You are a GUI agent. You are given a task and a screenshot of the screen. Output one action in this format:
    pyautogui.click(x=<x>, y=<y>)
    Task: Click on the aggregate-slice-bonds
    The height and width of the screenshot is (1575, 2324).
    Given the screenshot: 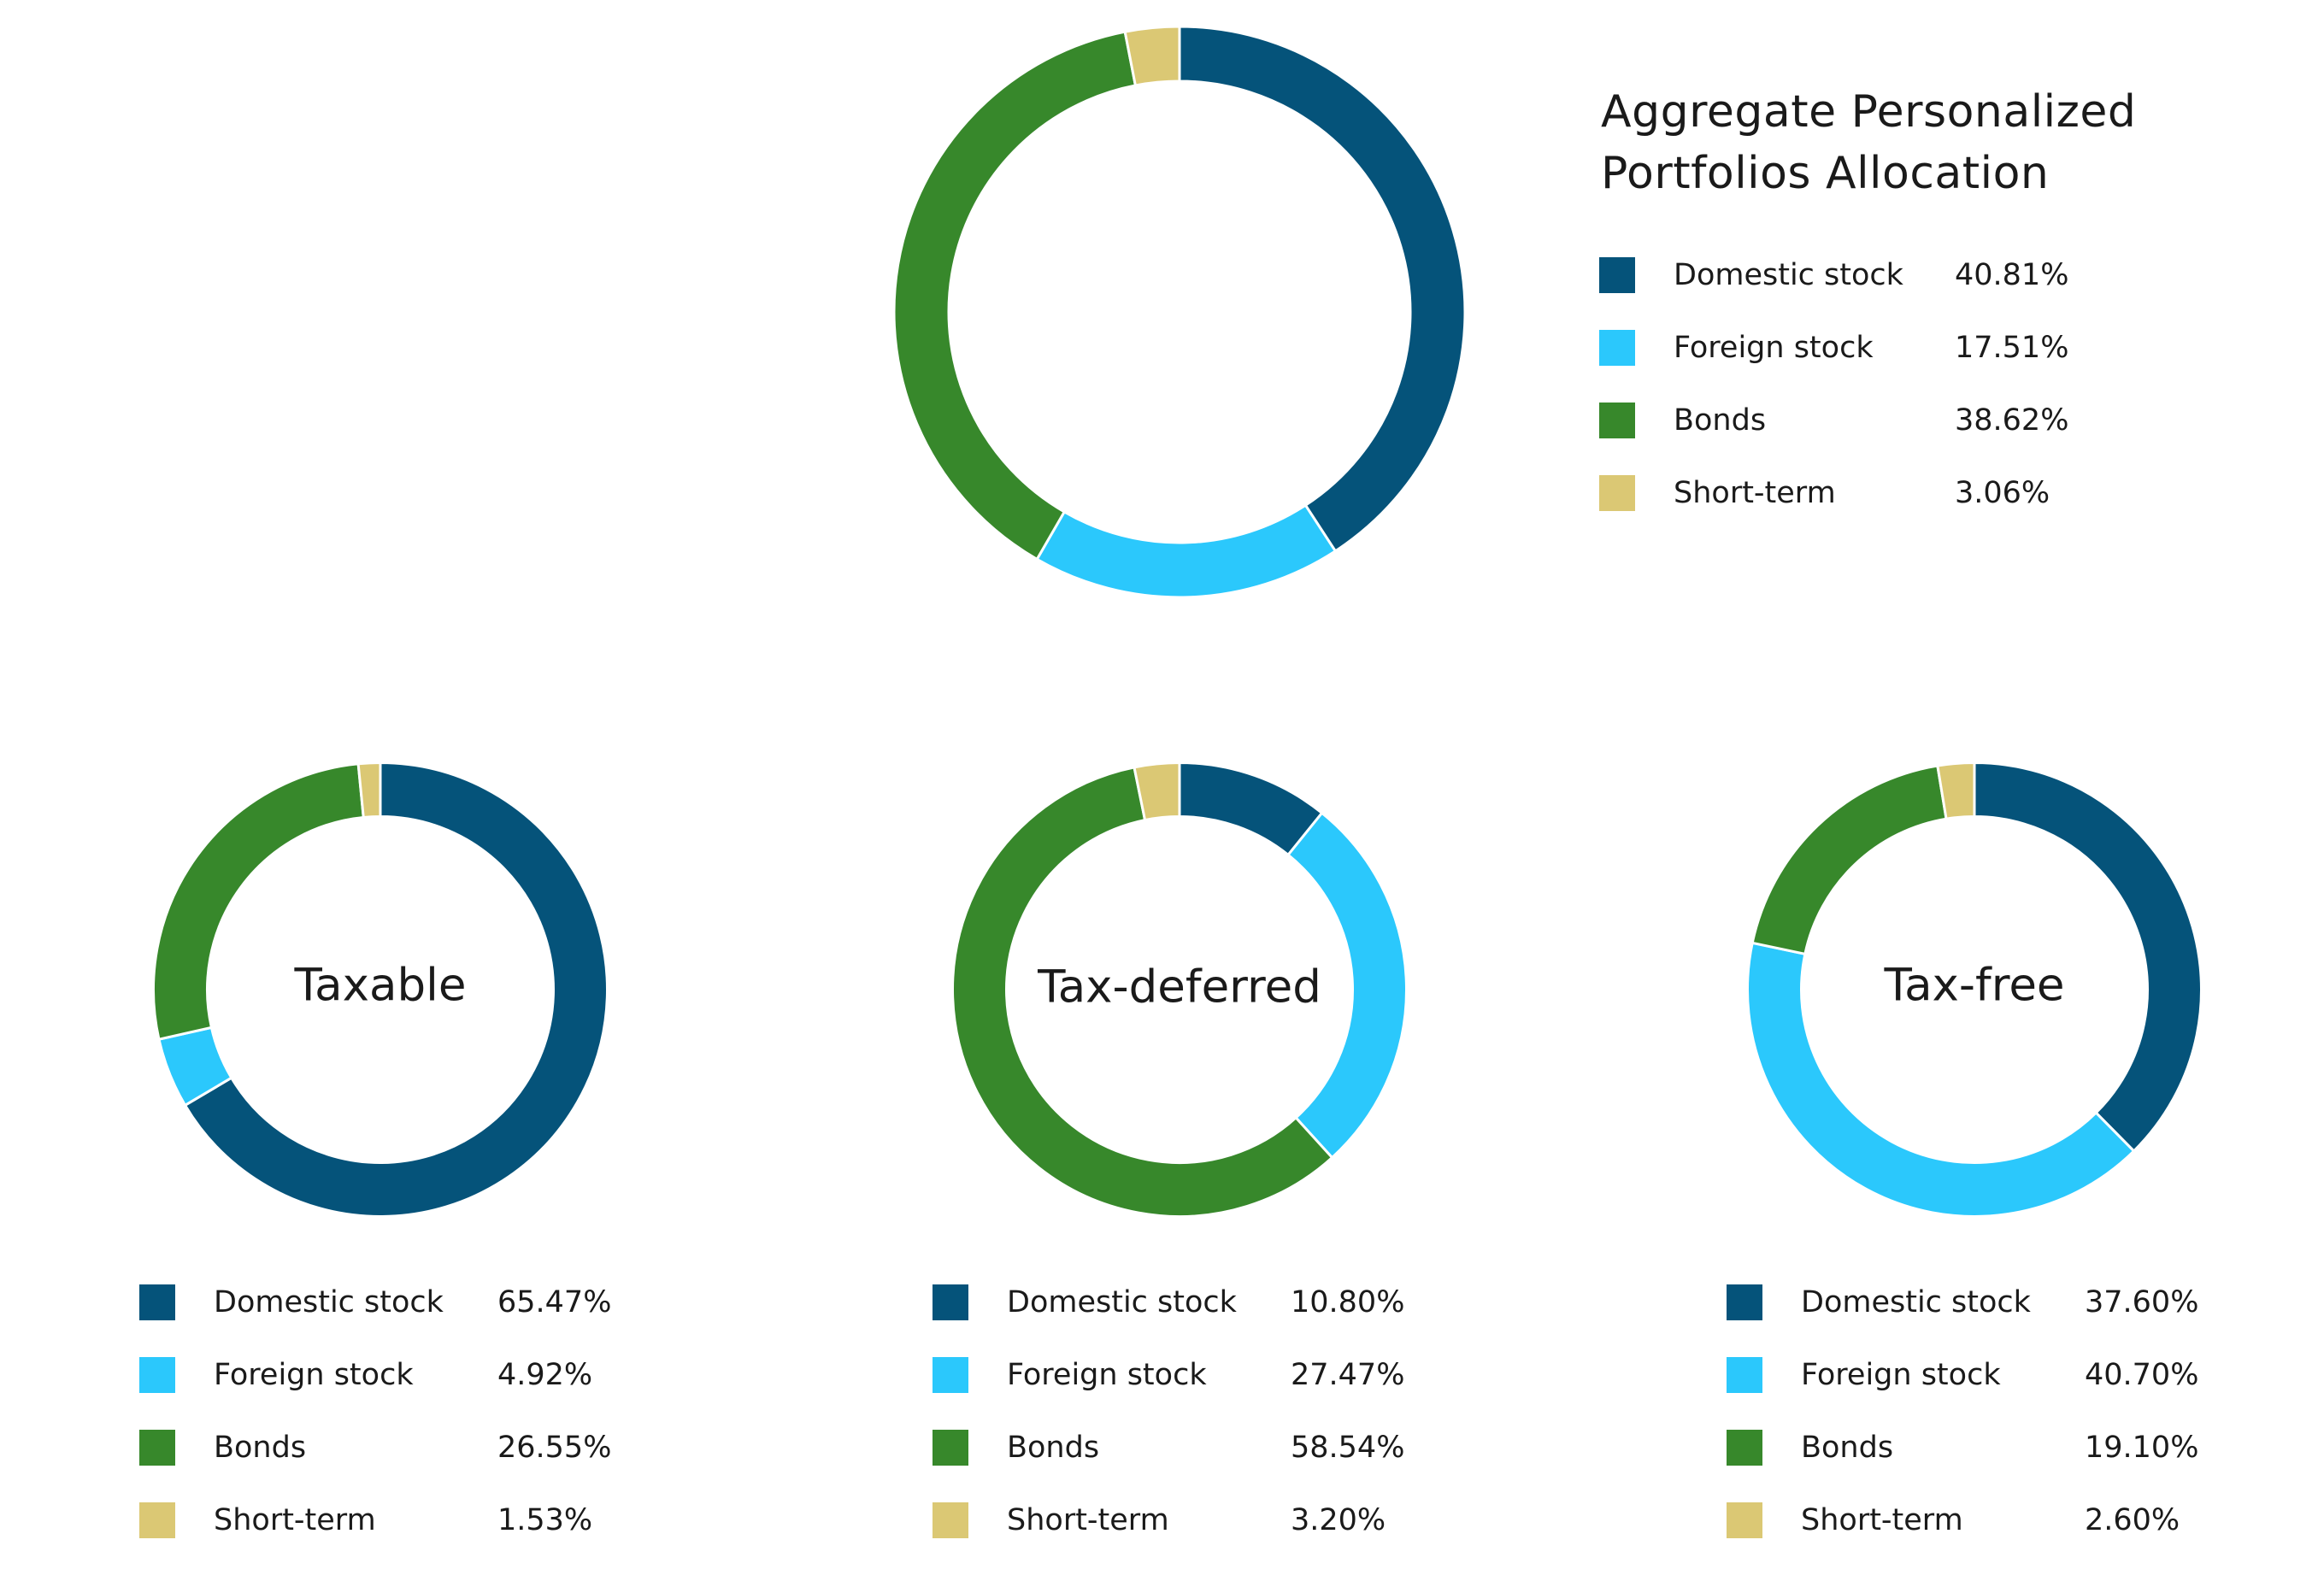 What is the action you would take?
    pyautogui.click(x=1015, y=295)
    